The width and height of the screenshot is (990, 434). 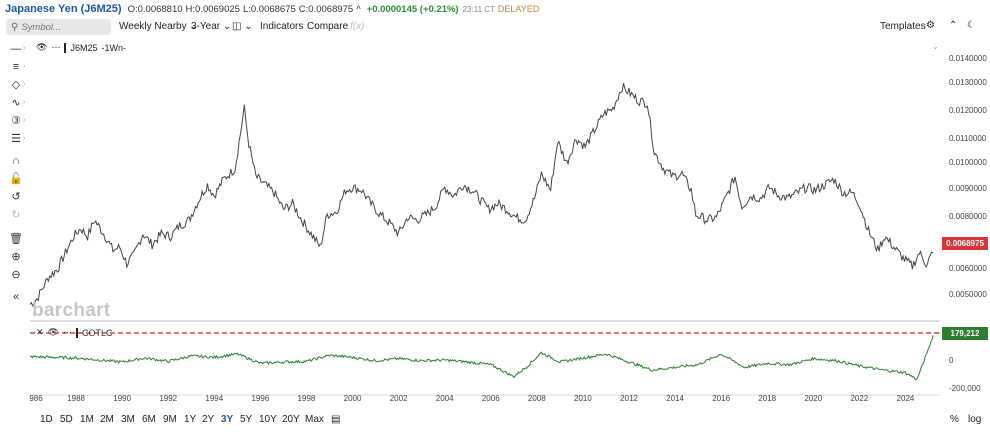 What do you see at coordinates (74, 332) in the screenshot?
I see `cot-study-header: ✕ 👁 ⋯ COTLC` at bounding box center [74, 332].